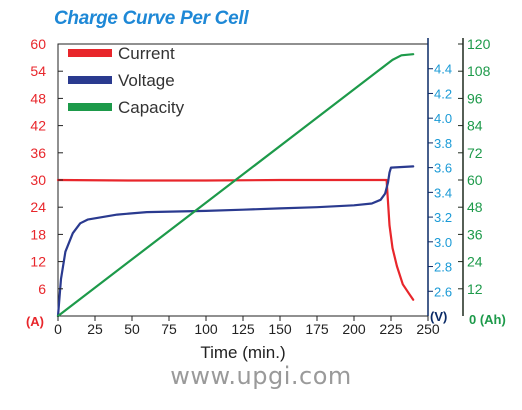 The image size is (522, 410). Describe the element at coordinates (443, 118) in the screenshot. I see `voltage-tick-label: 4.0` at that location.